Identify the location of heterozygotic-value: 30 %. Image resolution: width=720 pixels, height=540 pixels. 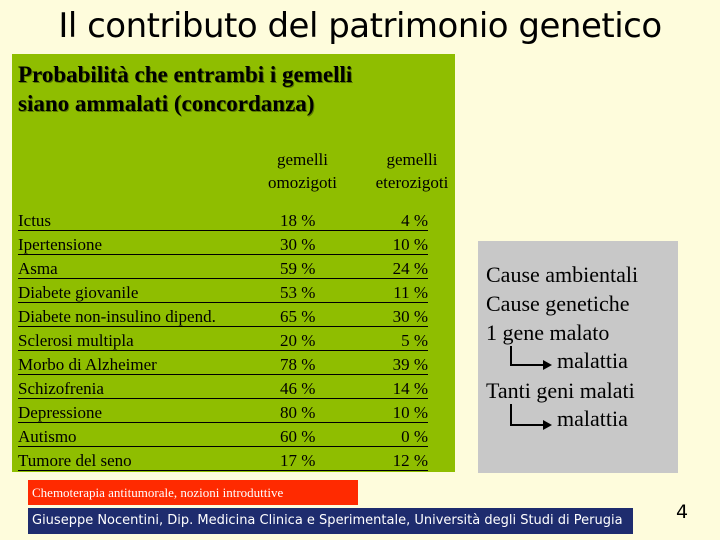
(410, 316).